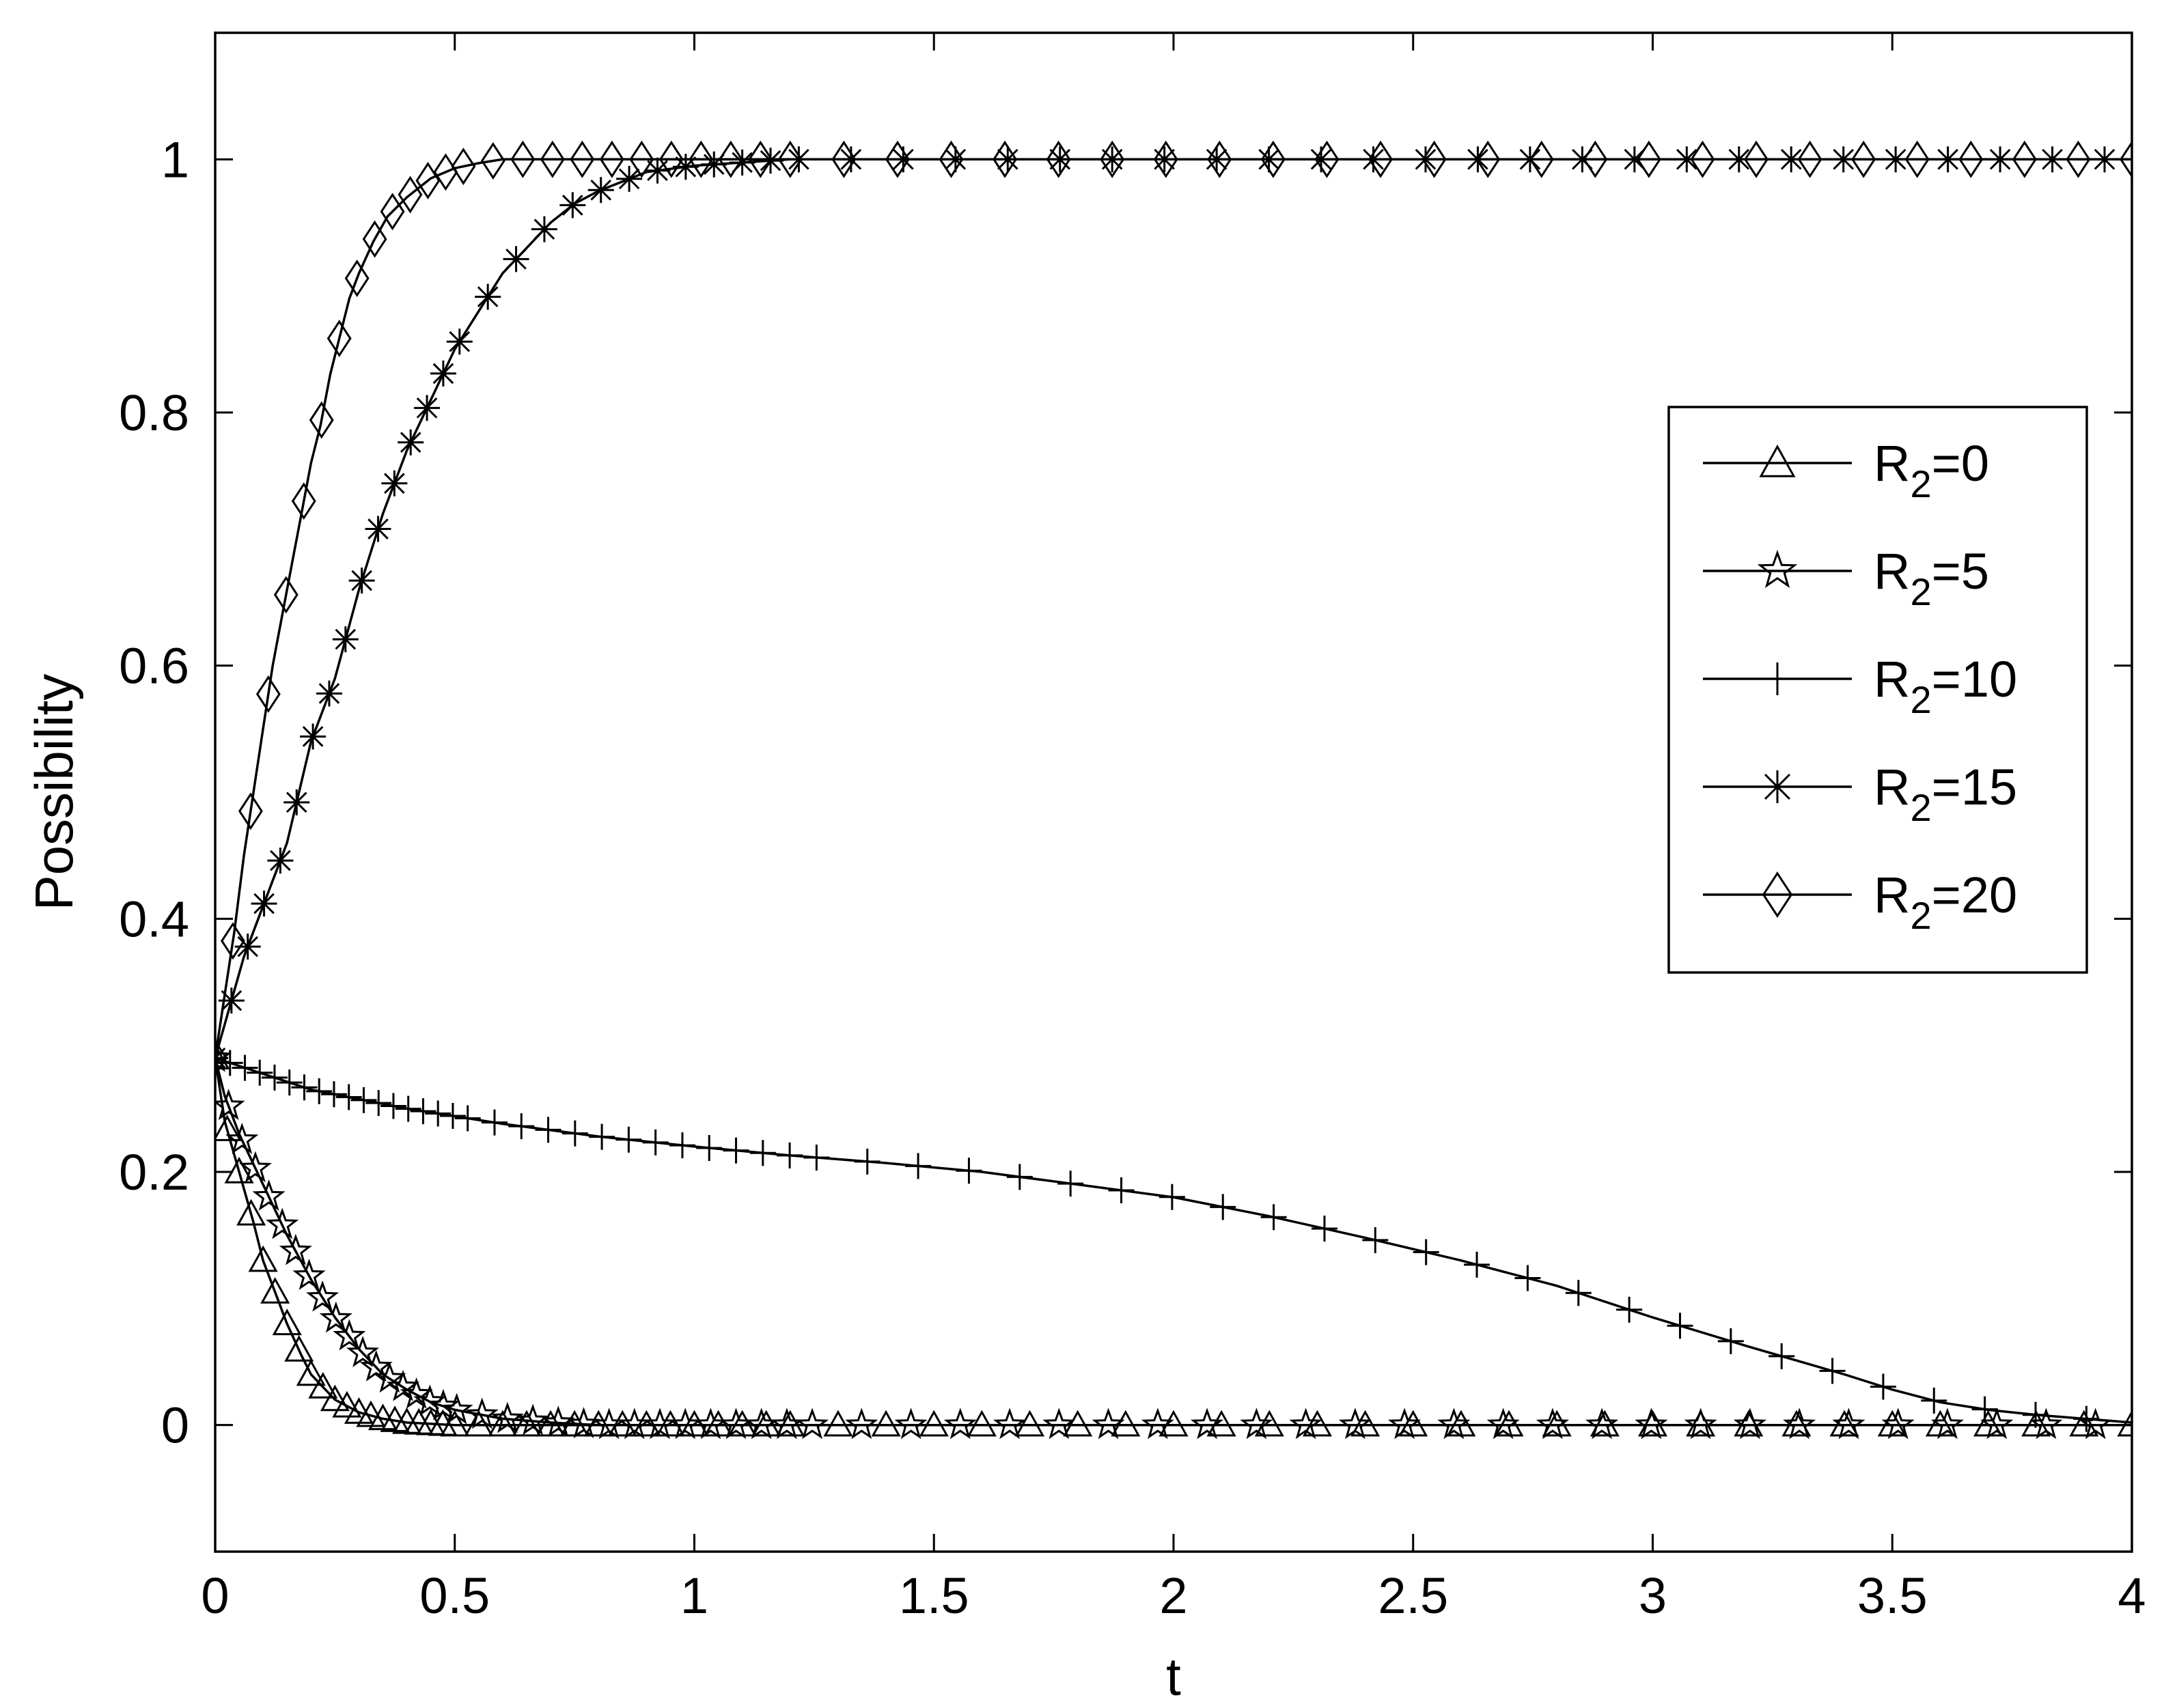  I want to click on y-tick-label: 0.8, so click(154, 412).